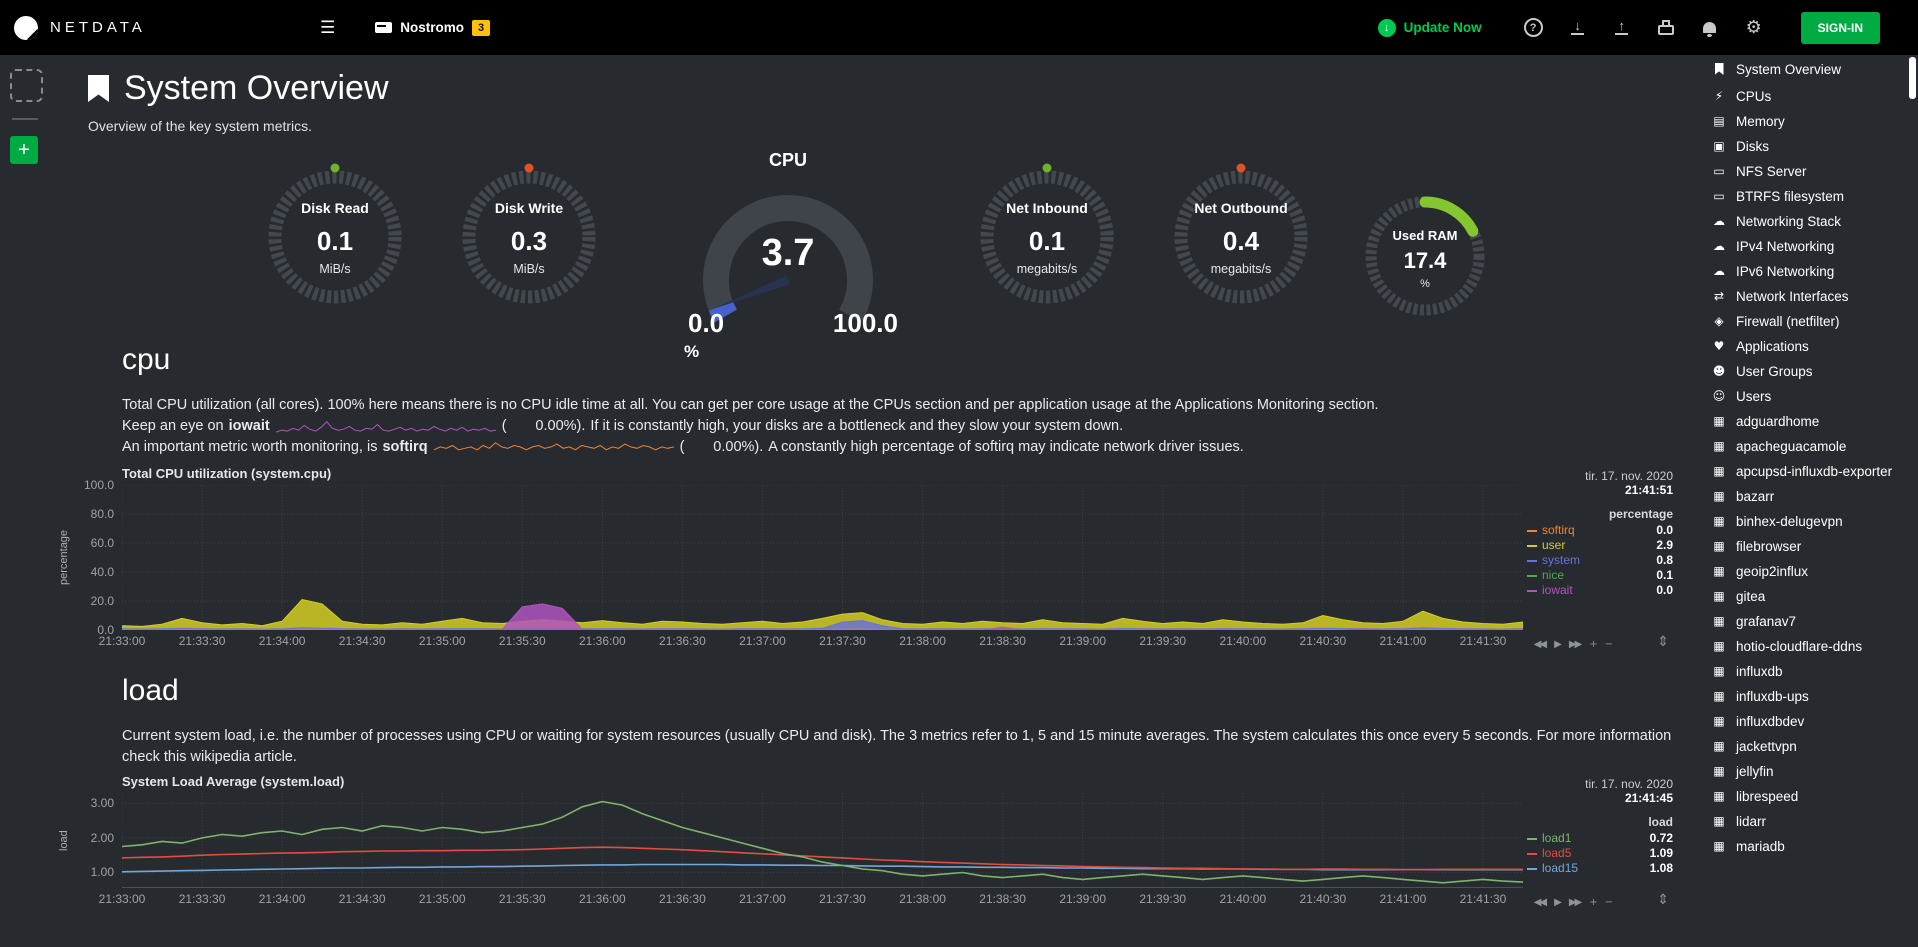 The height and width of the screenshot is (947, 1918). What do you see at coordinates (150, 690) in the screenshot?
I see `load-section-heading: load` at bounding box center [150, 690].